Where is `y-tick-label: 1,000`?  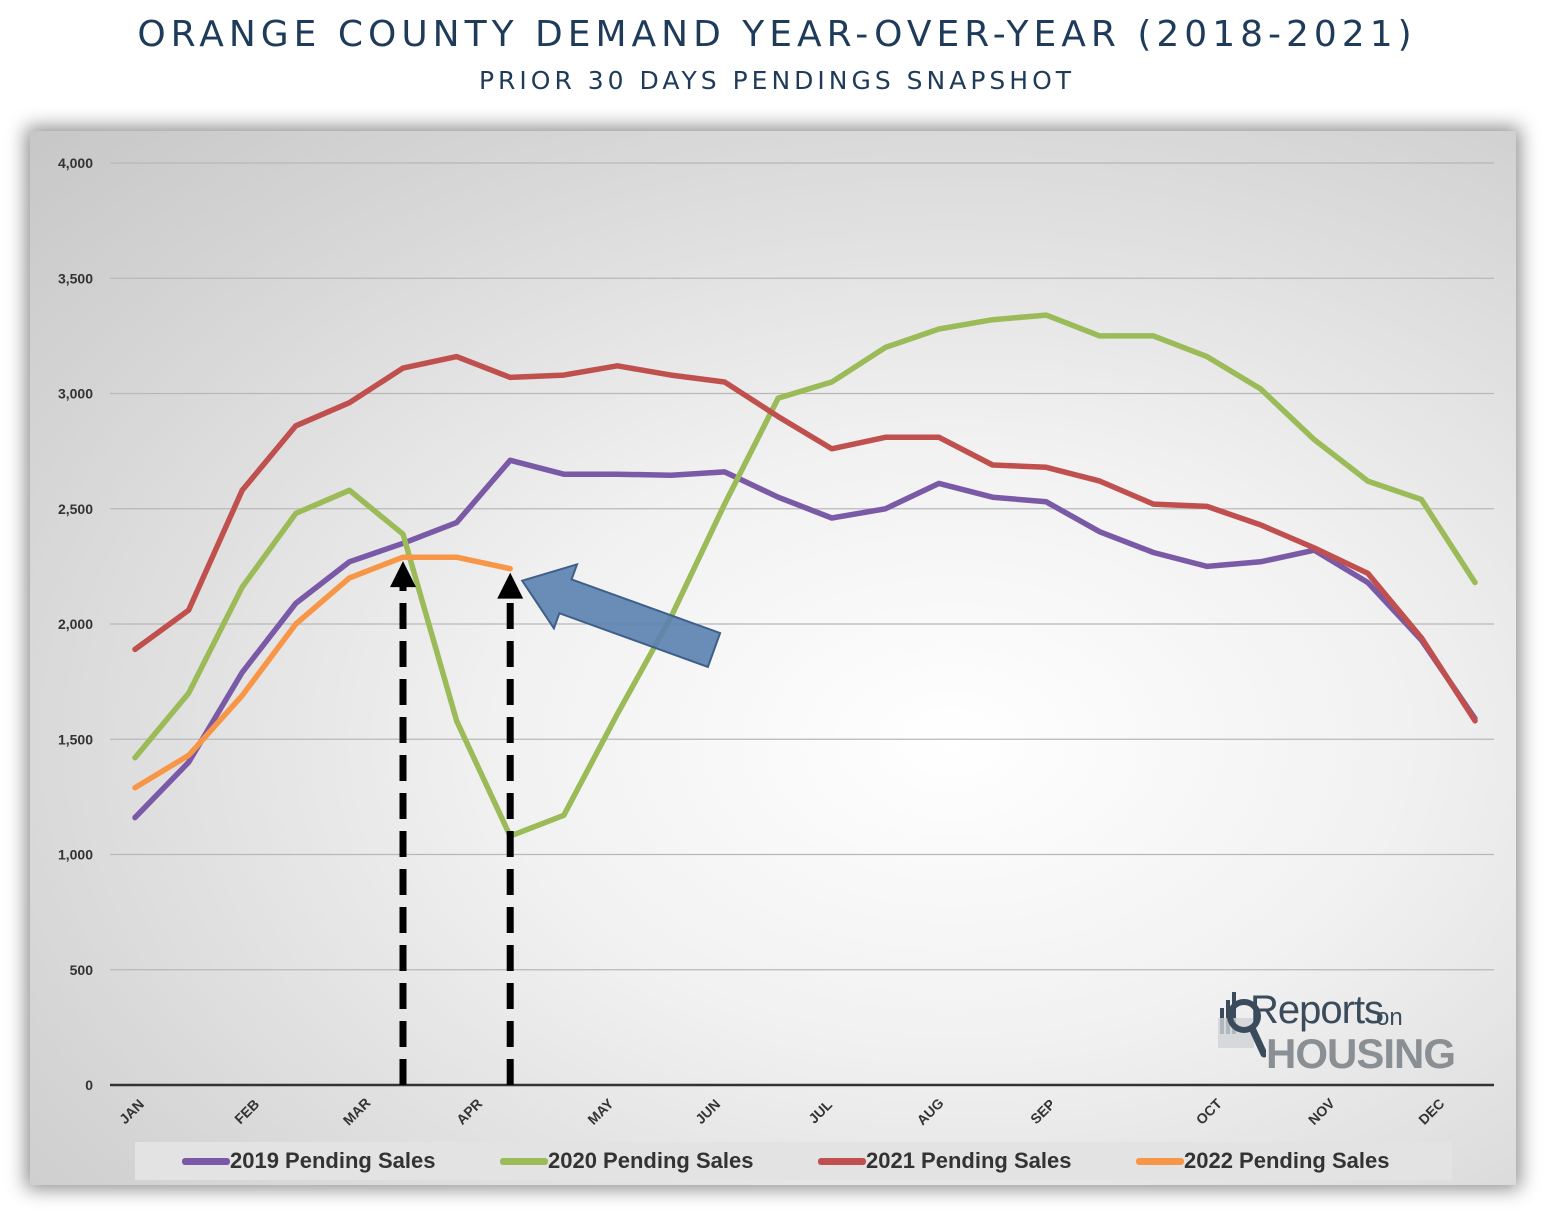 y-tick-label: 1,000 is located at coordinates (75, 855).